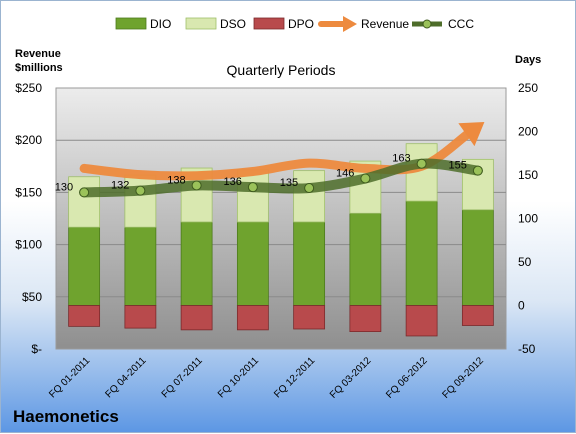 The image size is (576, 434). What do you see at coordinates (238, 377) in the screenshot?
I see `category-label: FQ 10-2011` at bounding box center [238, 377].